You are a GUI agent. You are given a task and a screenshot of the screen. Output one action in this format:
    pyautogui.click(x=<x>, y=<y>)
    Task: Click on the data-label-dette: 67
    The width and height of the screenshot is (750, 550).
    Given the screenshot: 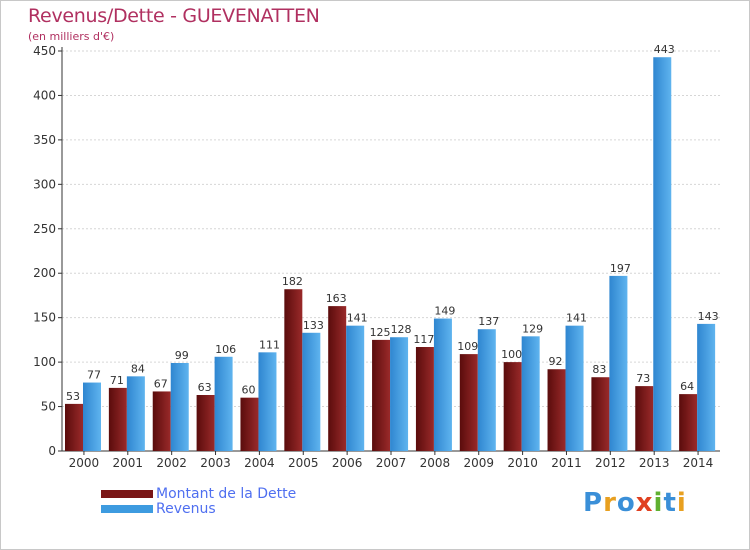 What is the action you would take?
    pyautogui.click(x=161, y=383)
    